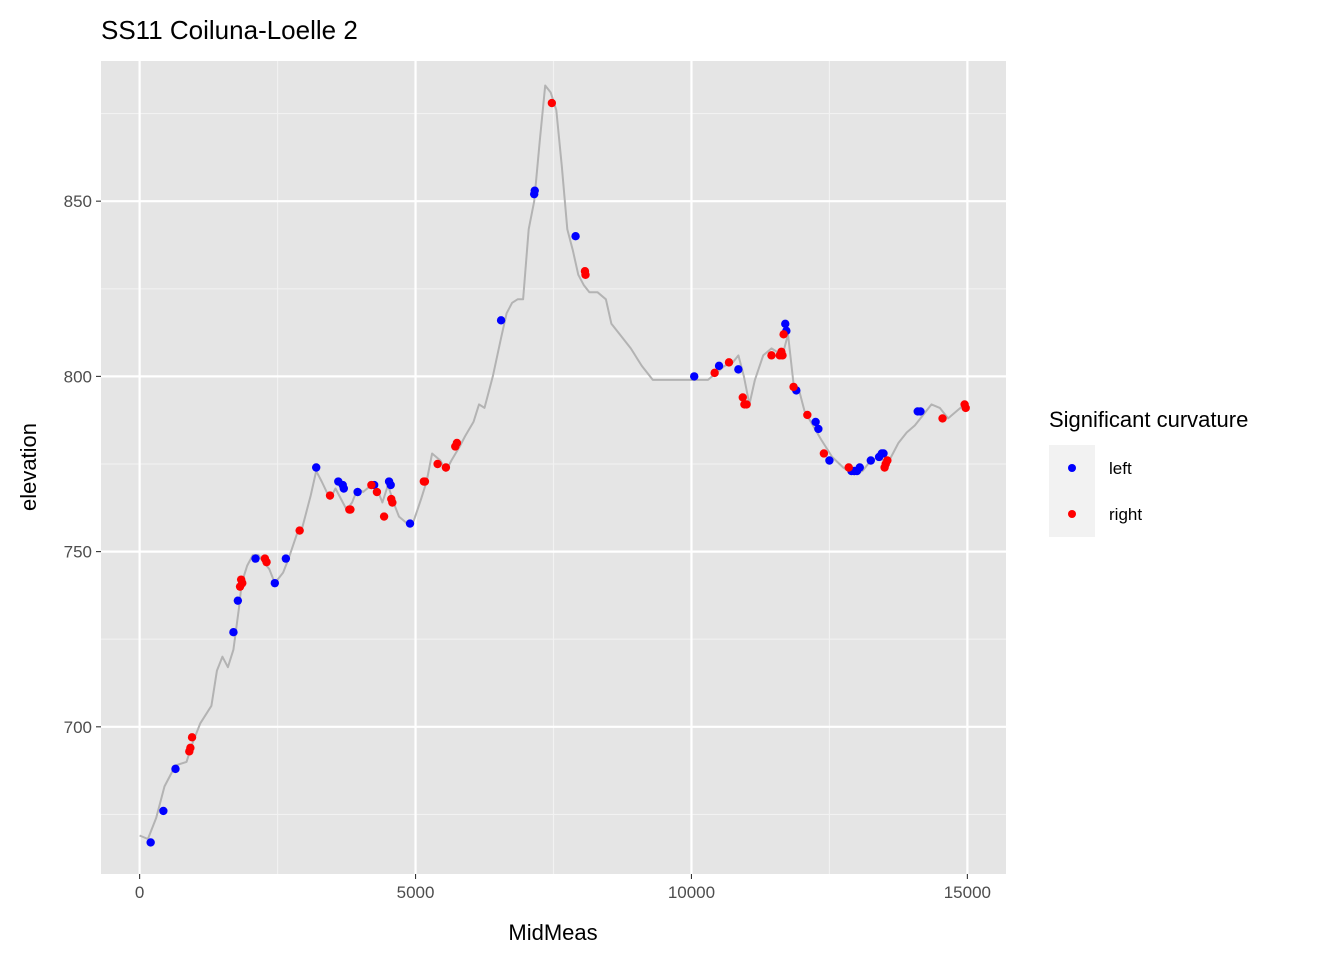 This screenshot has width=1344, height=960. Describe the element at coordinates (552, 932) in the screenshot. I see `x-axis-title: MidMeas` at that location.